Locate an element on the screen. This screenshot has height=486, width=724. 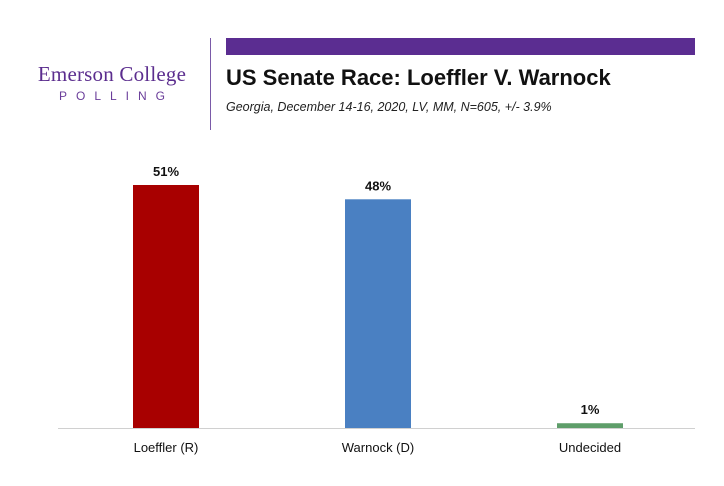
emerson-logo: Emerson College POLLING is located at coordinates (112, 82).